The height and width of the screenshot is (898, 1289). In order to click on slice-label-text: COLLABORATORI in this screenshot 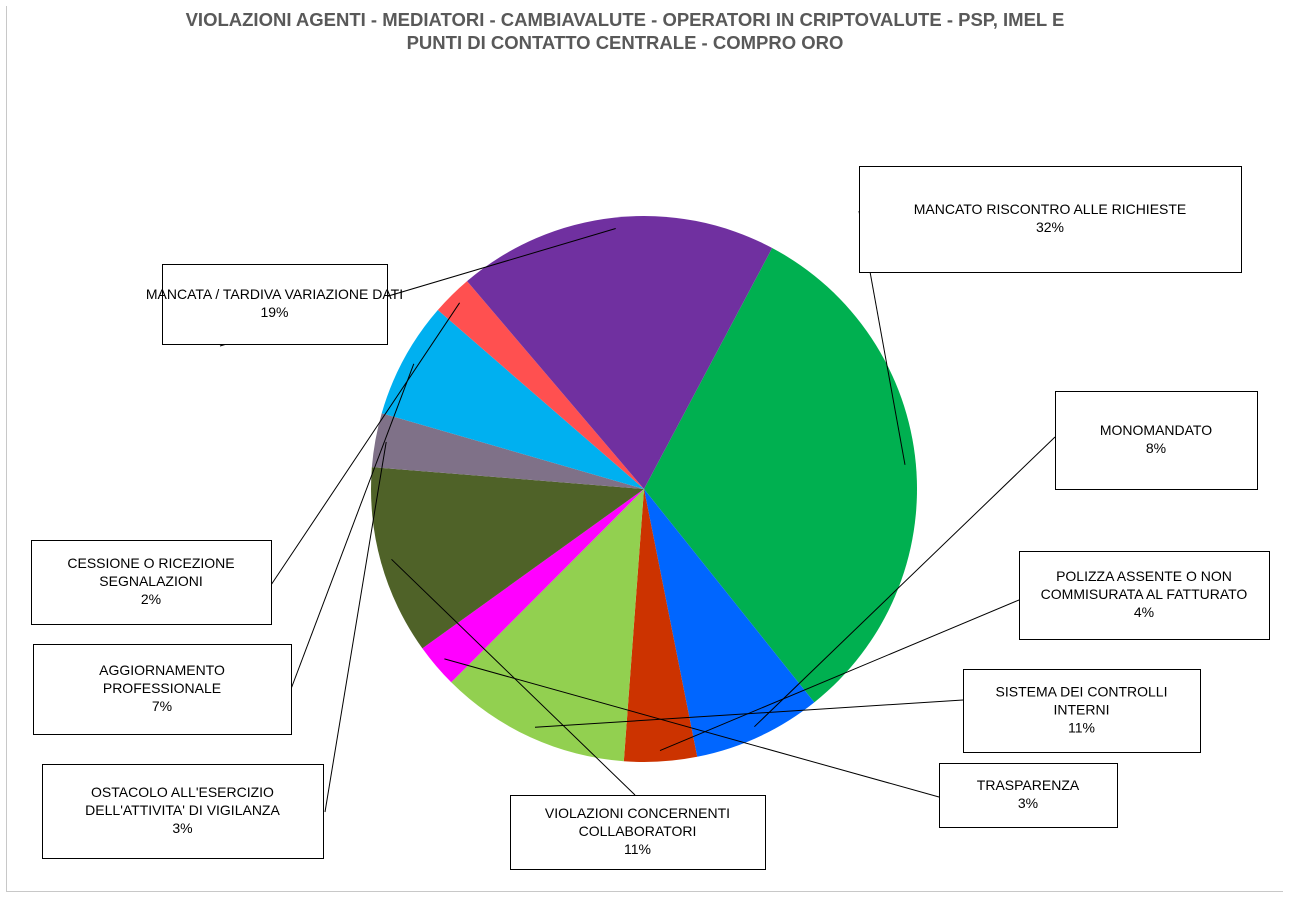, I will do `click(638, 831)`.